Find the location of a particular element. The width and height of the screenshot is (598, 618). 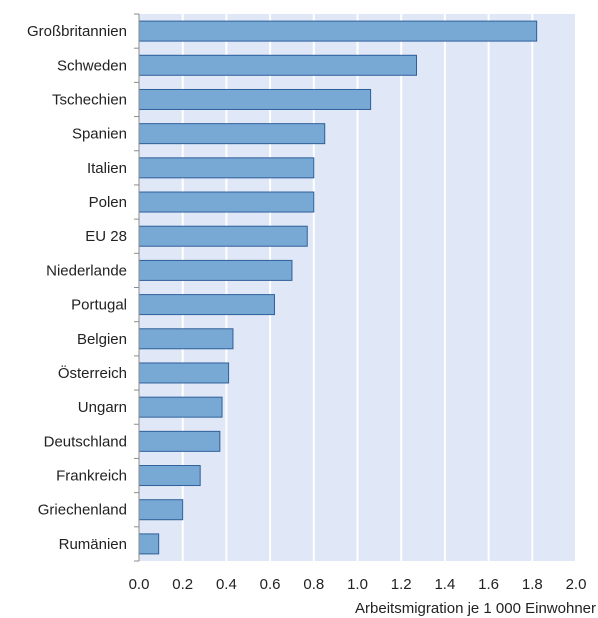

x-axis-title: Arbeitsmigration je 1 000 Einwohner is located at coordinates (475, 608).